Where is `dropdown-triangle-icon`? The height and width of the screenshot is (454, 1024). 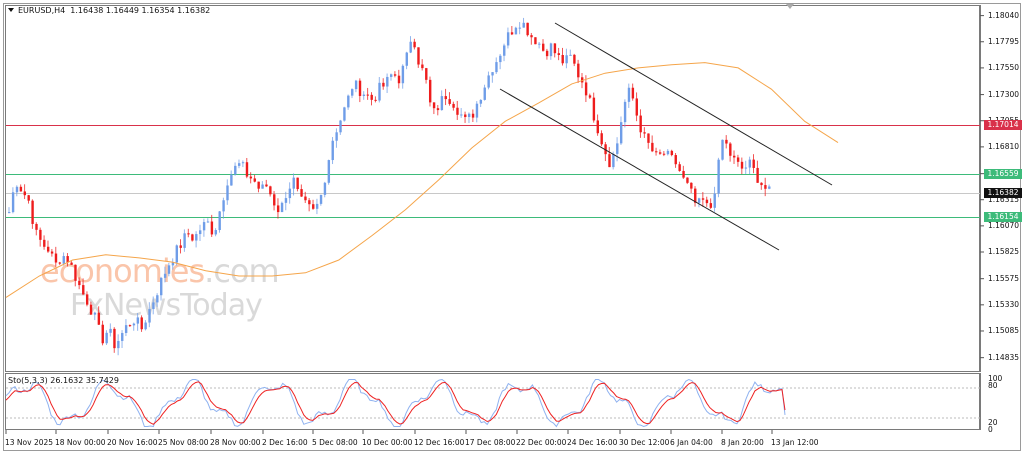 dropdown-triangle-icon is located at coordinates (11, 10).